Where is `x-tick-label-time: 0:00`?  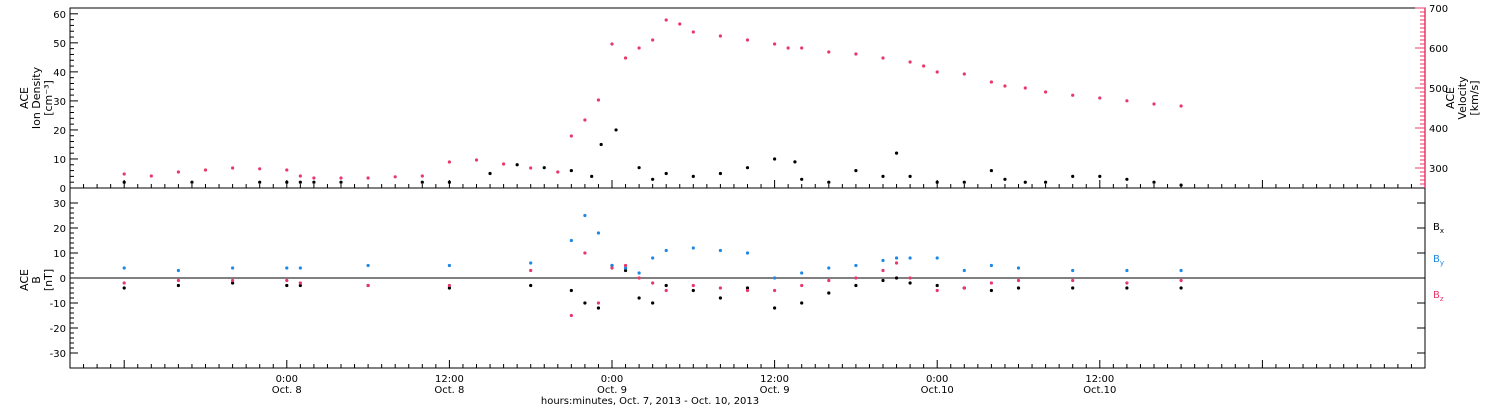 x-tick-label-time: 0:00 is located at coordinates (287, 379).